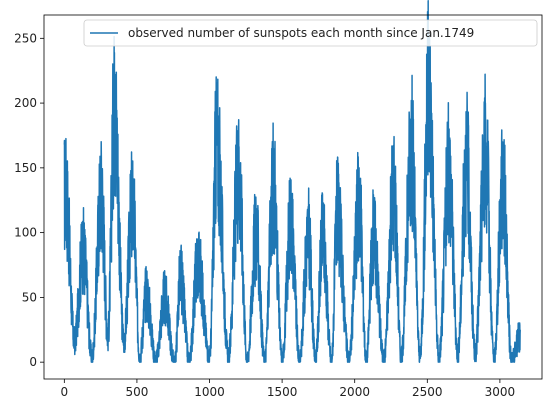  What do you see at coordinates (29, 297) in the screenshot?
I see `y-tick-label: 50` at bounding box center [29, 297].